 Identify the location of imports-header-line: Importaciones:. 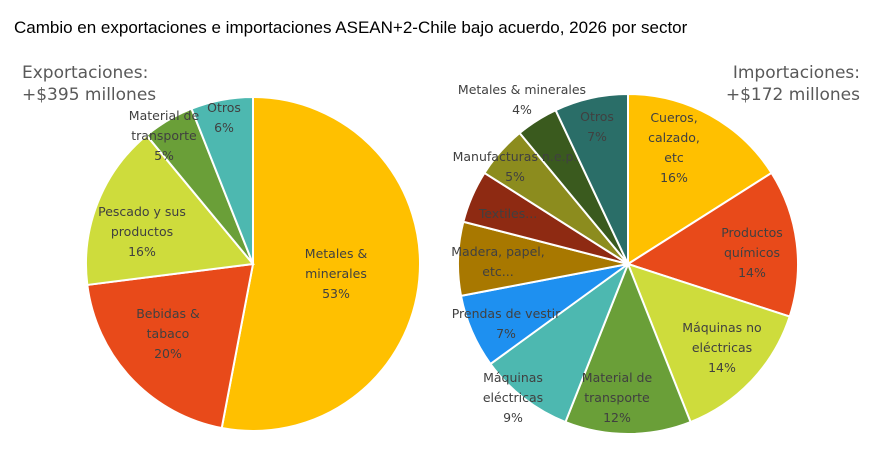
(796, 73).